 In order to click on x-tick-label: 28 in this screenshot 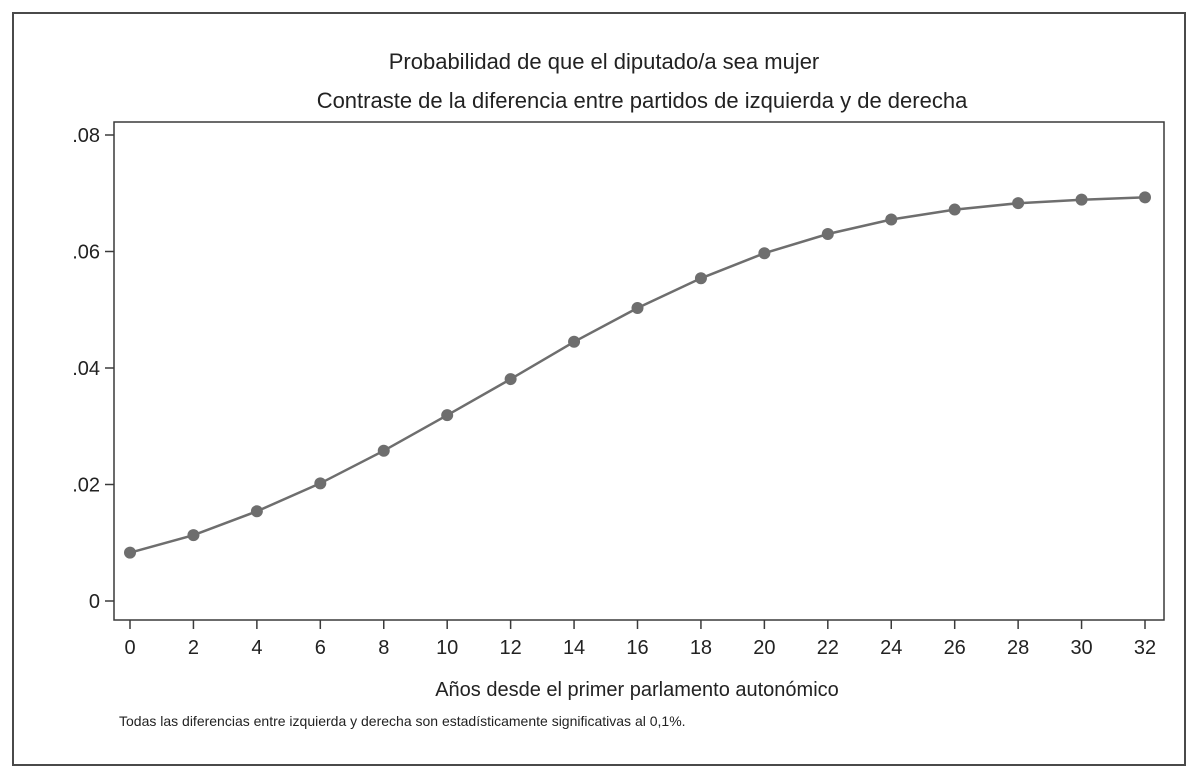, I will do `click(1018, 648)`.